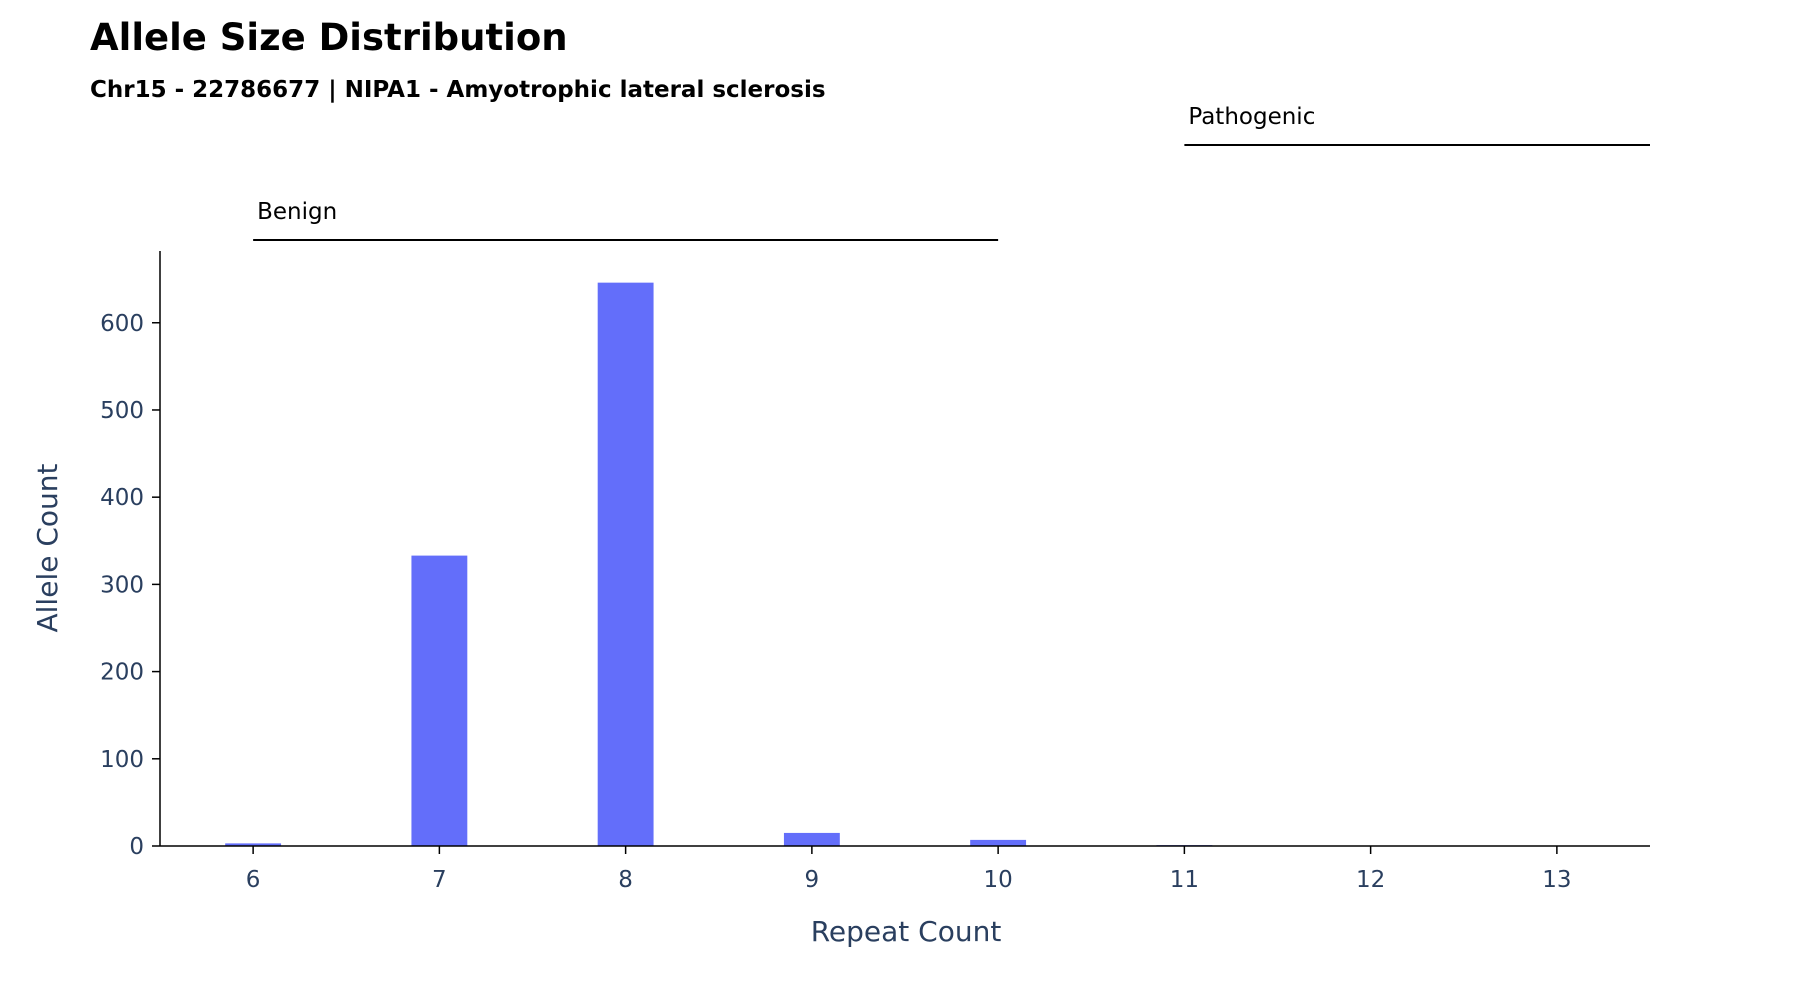 This screenshot has width=1800, height=1005. What do you see at coordinates (122, 673) in the screenshot?
I see `y-tick-label-200: 200` at bounding box center [122, 673].